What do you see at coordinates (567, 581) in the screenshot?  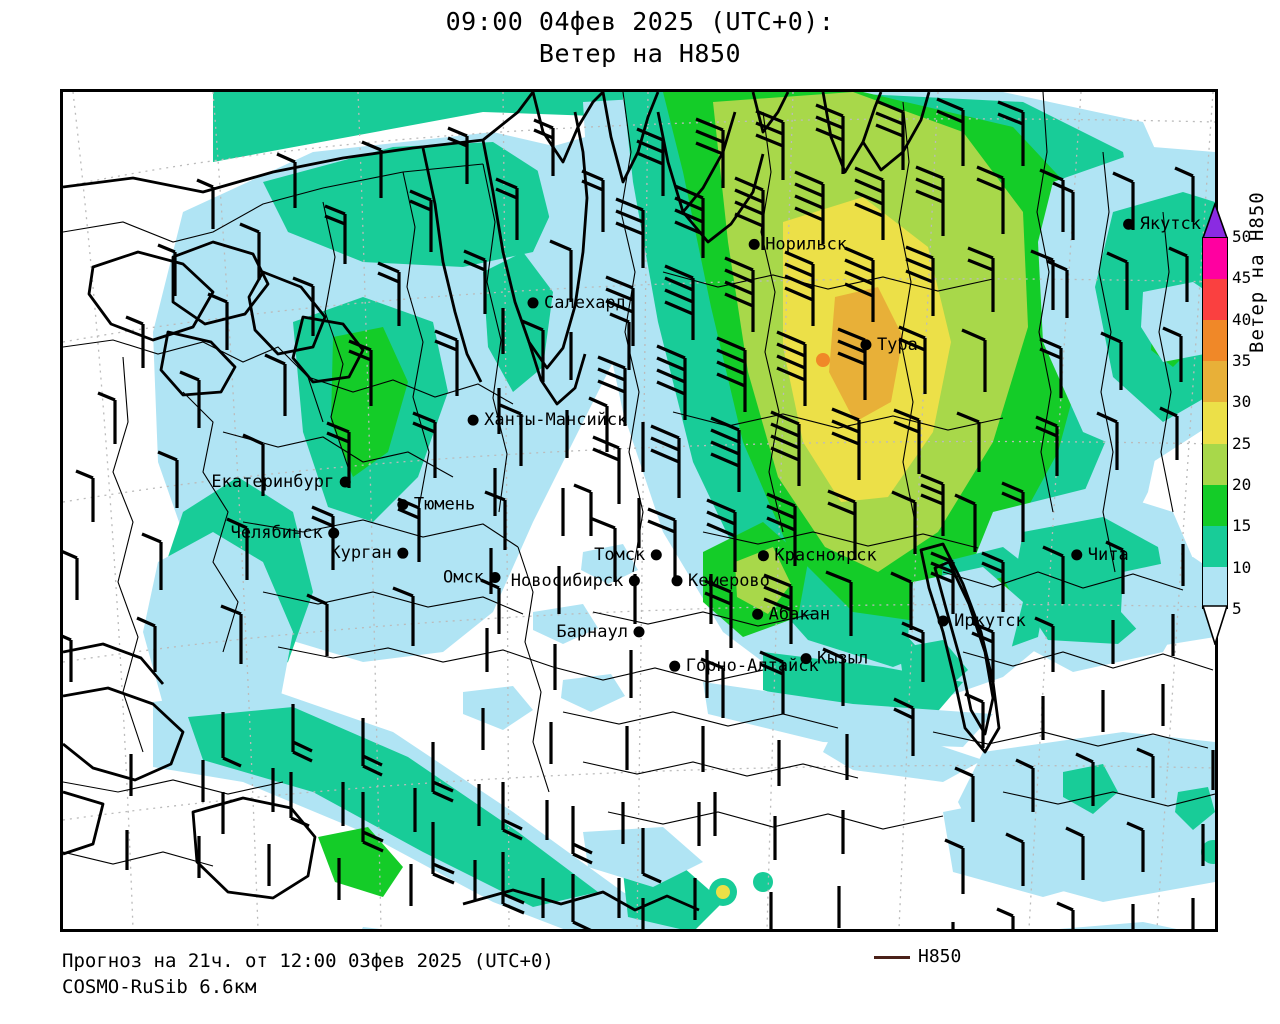 I see `city-label: Новосибирск` at bounding box center [567, 581].